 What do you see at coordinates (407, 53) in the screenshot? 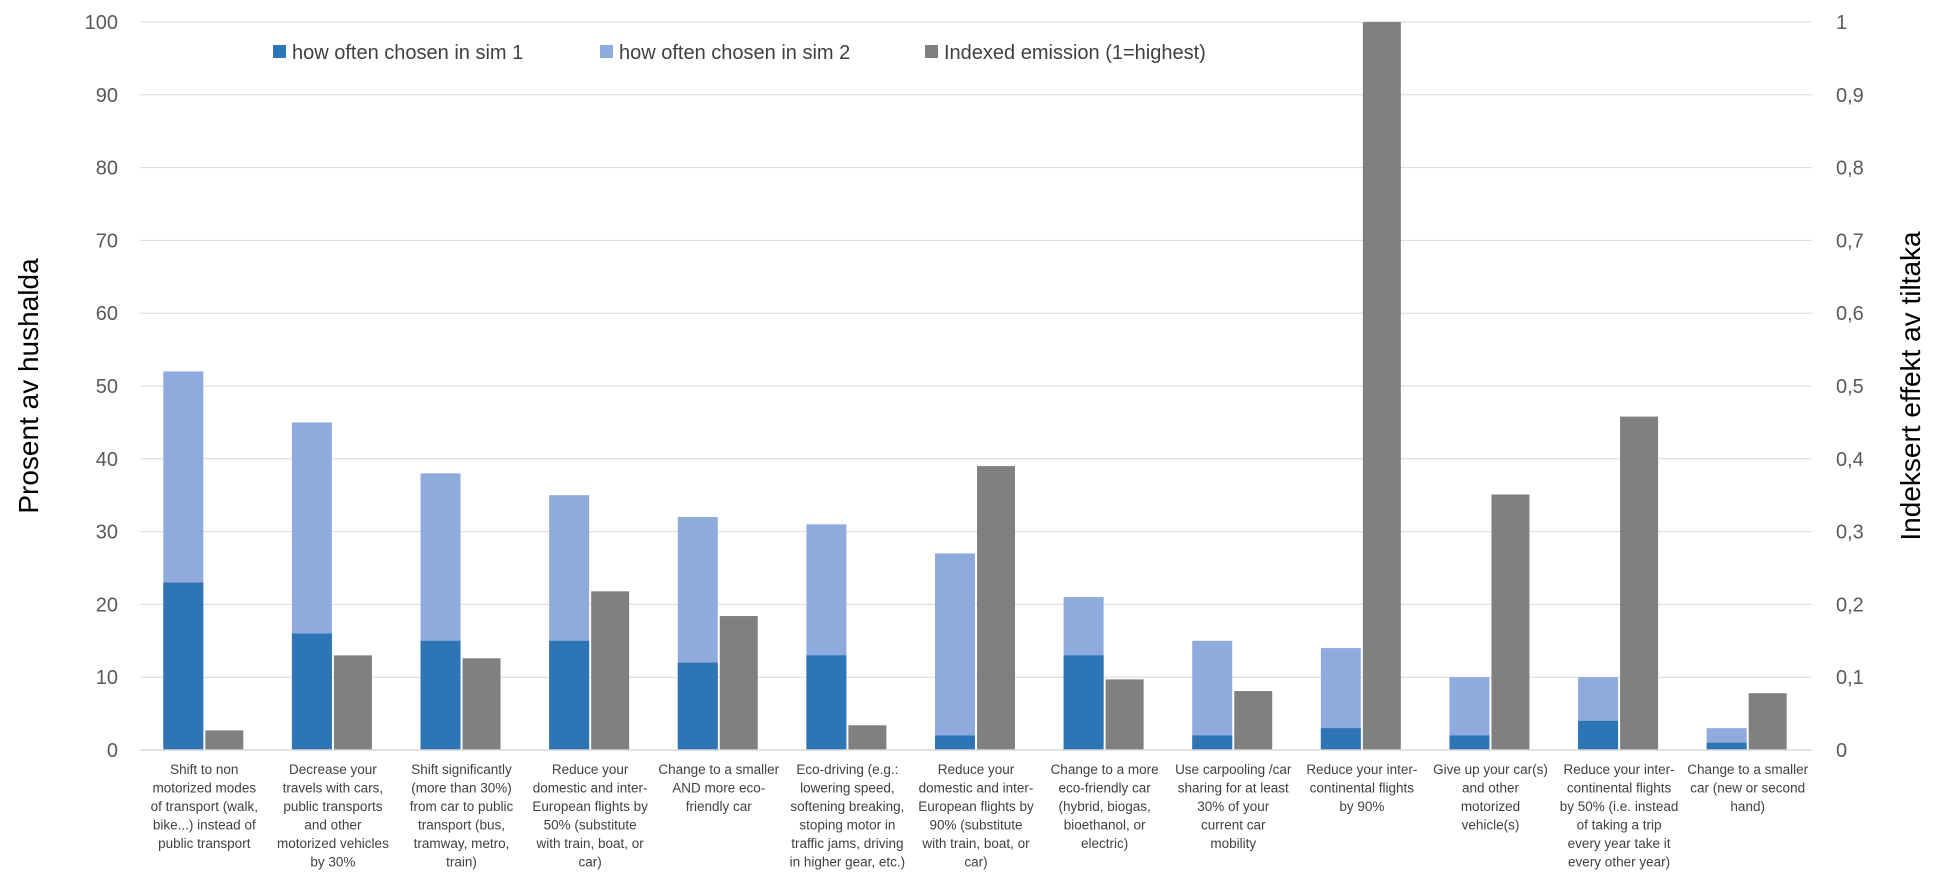
I see `legend-label-sim1: how often chosen in sim 1` at bounding box center [407, 53].